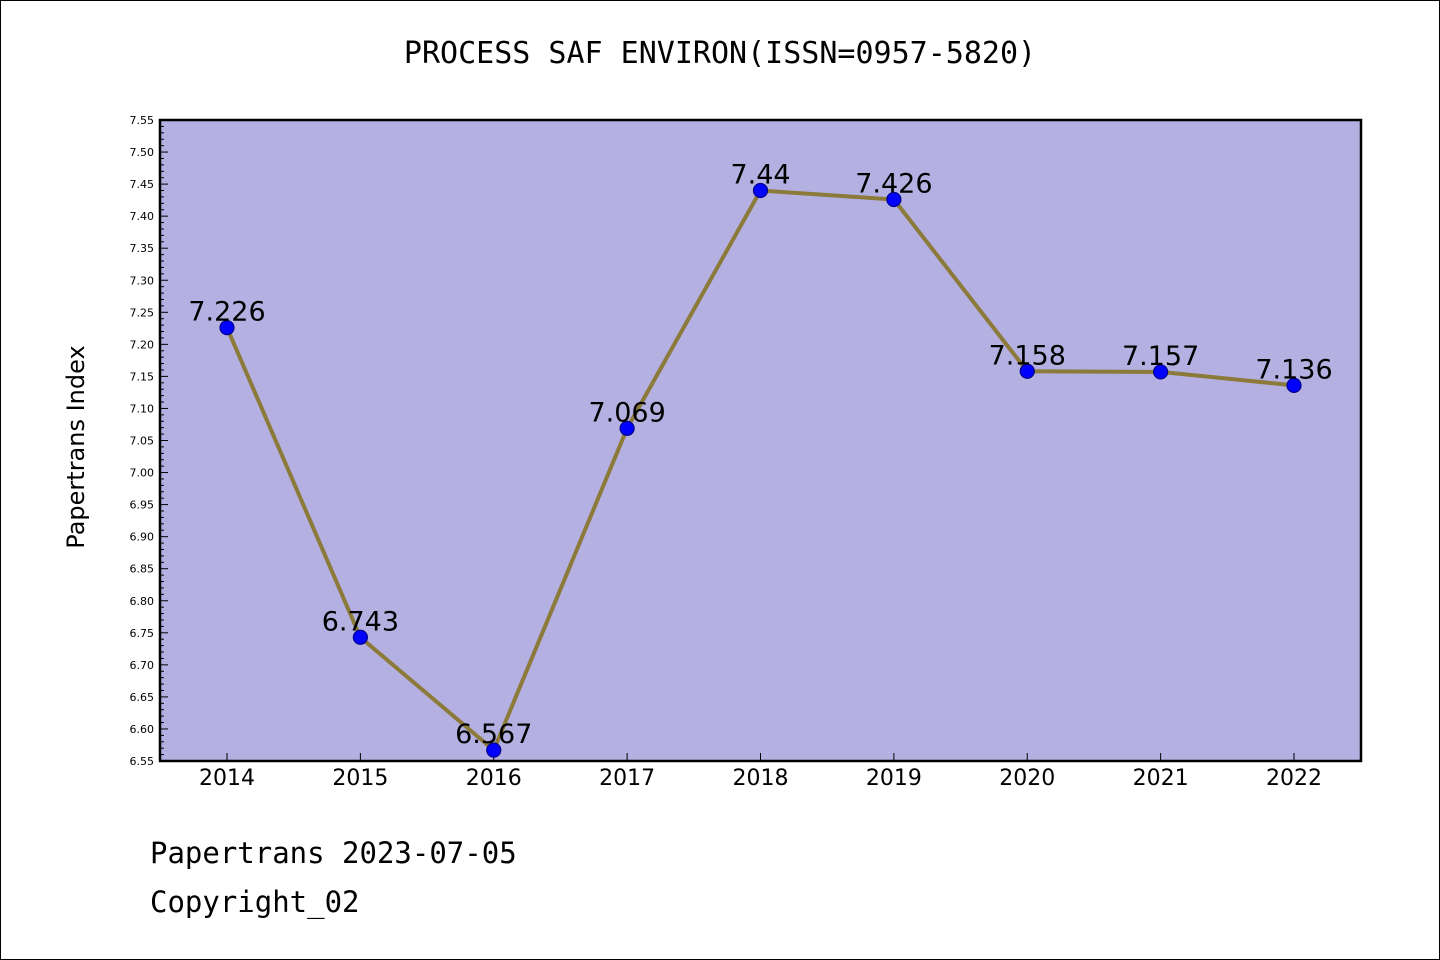 Image resolution: width=1440 pixels, height=960 pixels. I want to click on y-axis-label: Papertrans Index, so click(76, 446).